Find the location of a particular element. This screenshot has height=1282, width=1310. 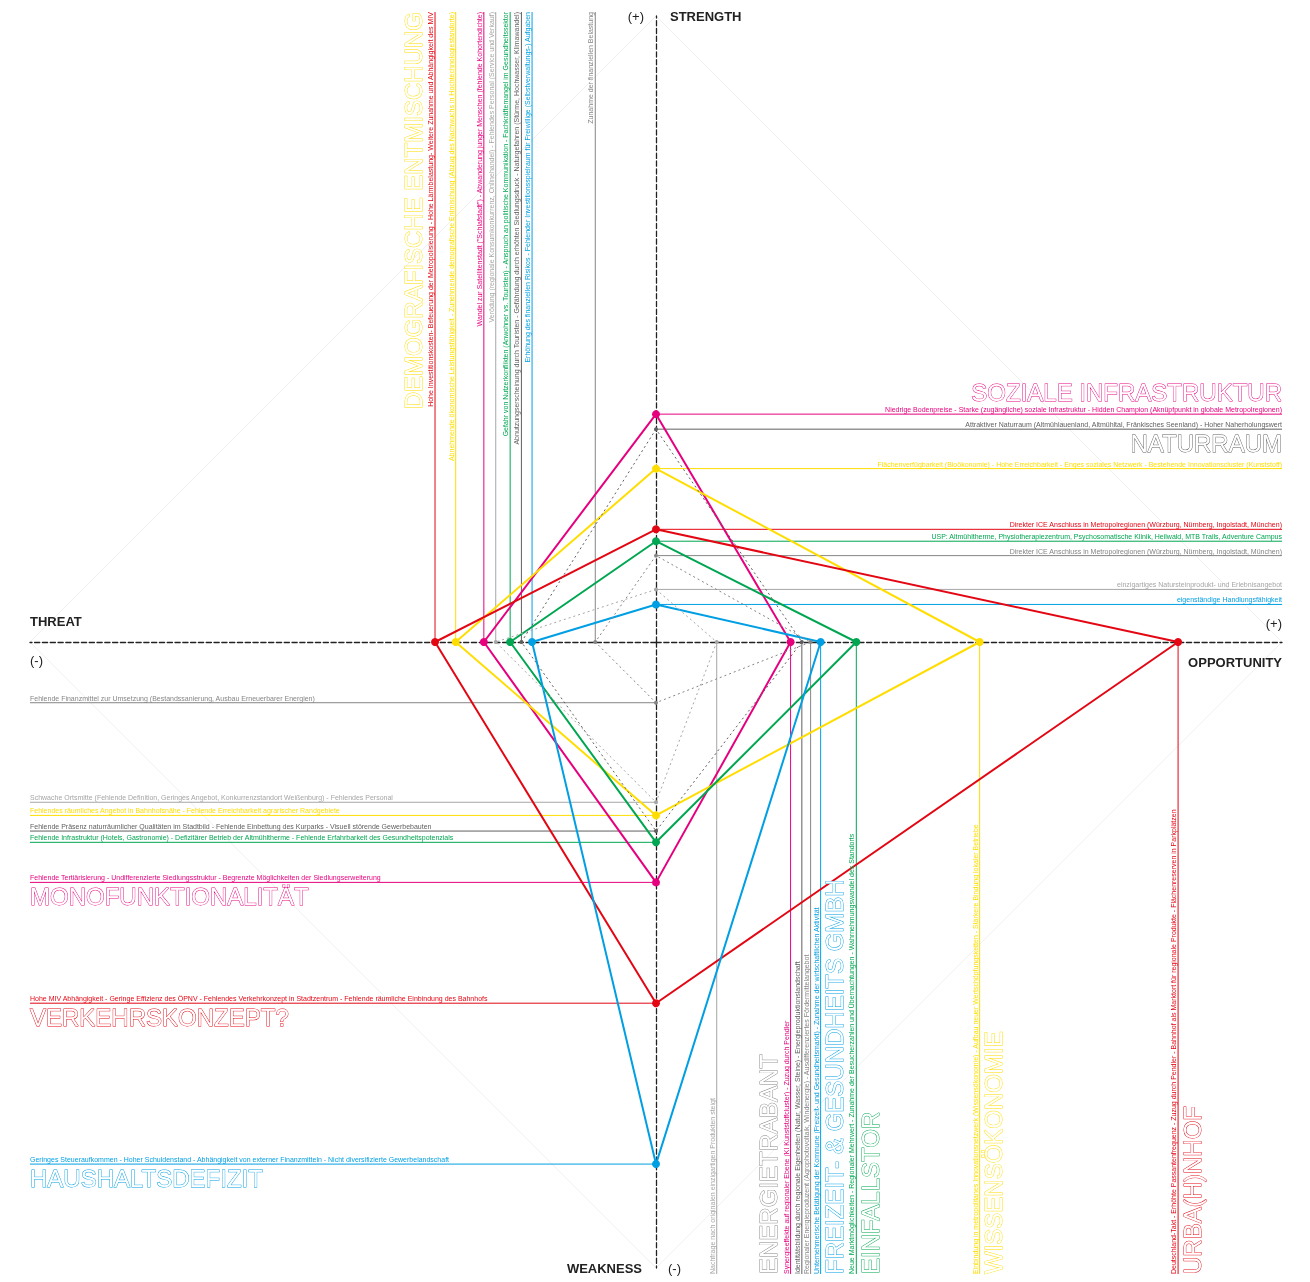

spoke-label: WEAKNESS is located at coordinates (604, 1268).